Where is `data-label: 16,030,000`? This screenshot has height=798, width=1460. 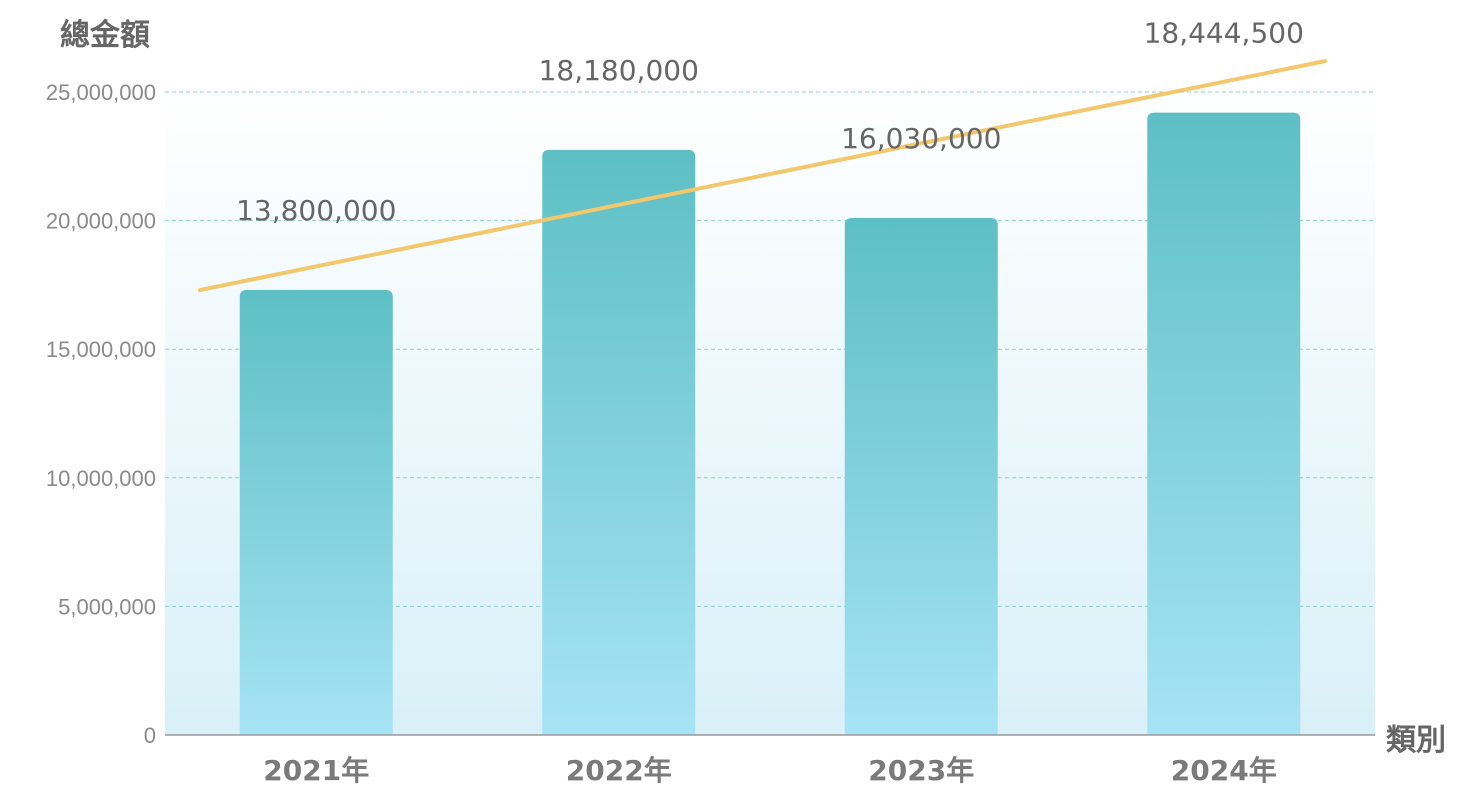
data-label: 16,030,000 is located at coordinates (921, 138).